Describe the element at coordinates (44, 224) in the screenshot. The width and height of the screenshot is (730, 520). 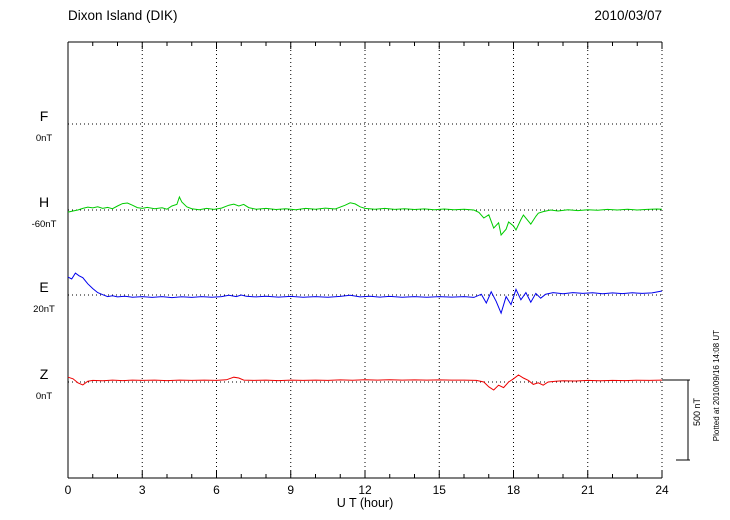
I see `series-baseline-value-H: -60nT` at that location.